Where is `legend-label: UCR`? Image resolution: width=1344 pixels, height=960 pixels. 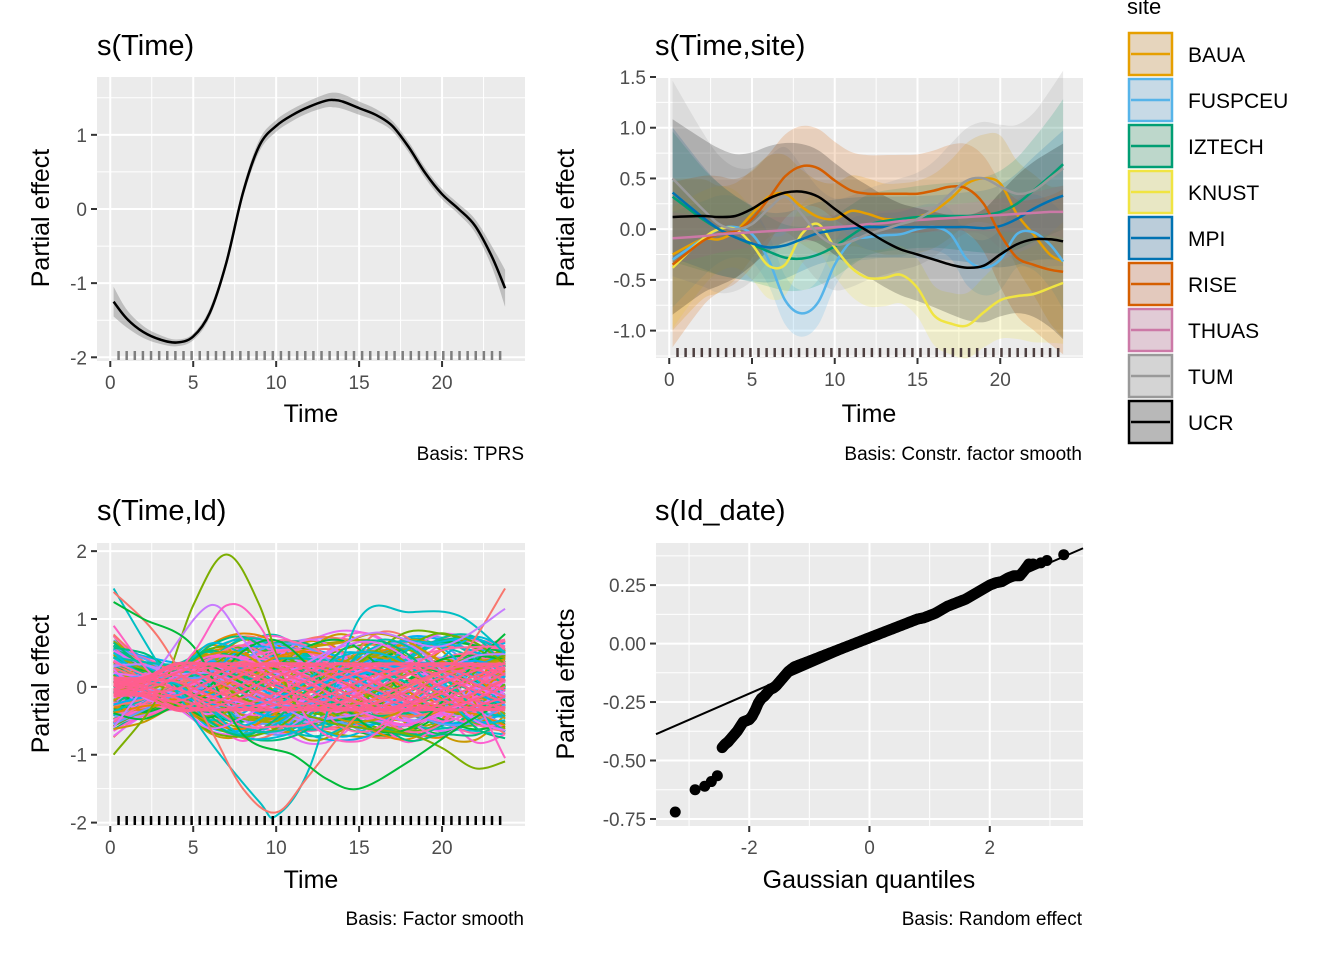 legend-label: UCR is located at coordinates (1211, 423).